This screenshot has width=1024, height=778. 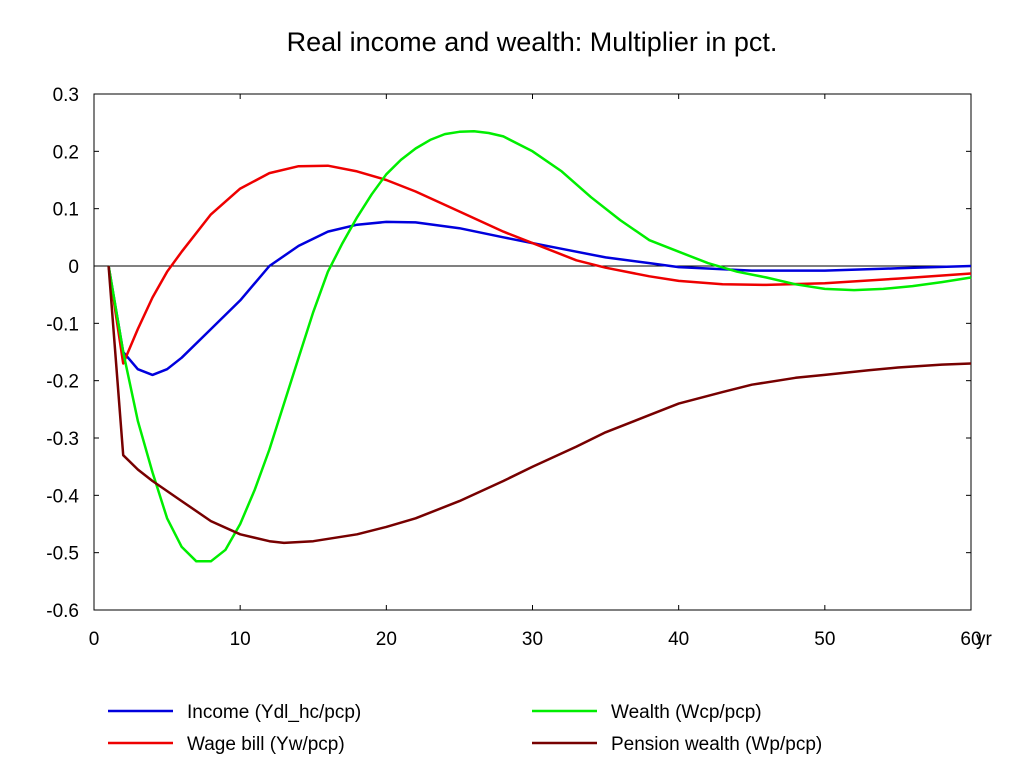 I want to click on legend-item-3: Wealth (Wcp/pcp), so click(x=647, y=712).